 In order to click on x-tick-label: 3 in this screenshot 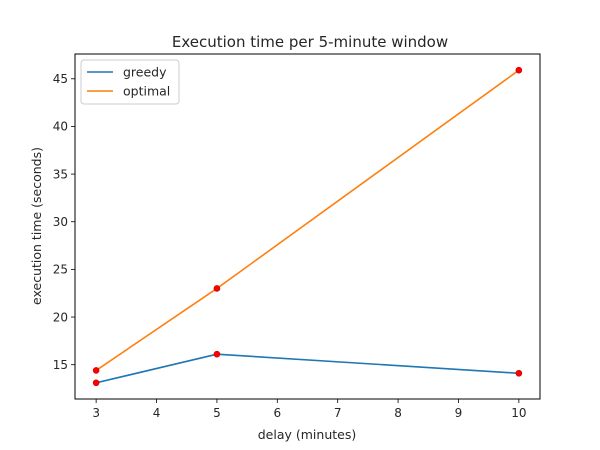, I will do `click(96, 413)`.